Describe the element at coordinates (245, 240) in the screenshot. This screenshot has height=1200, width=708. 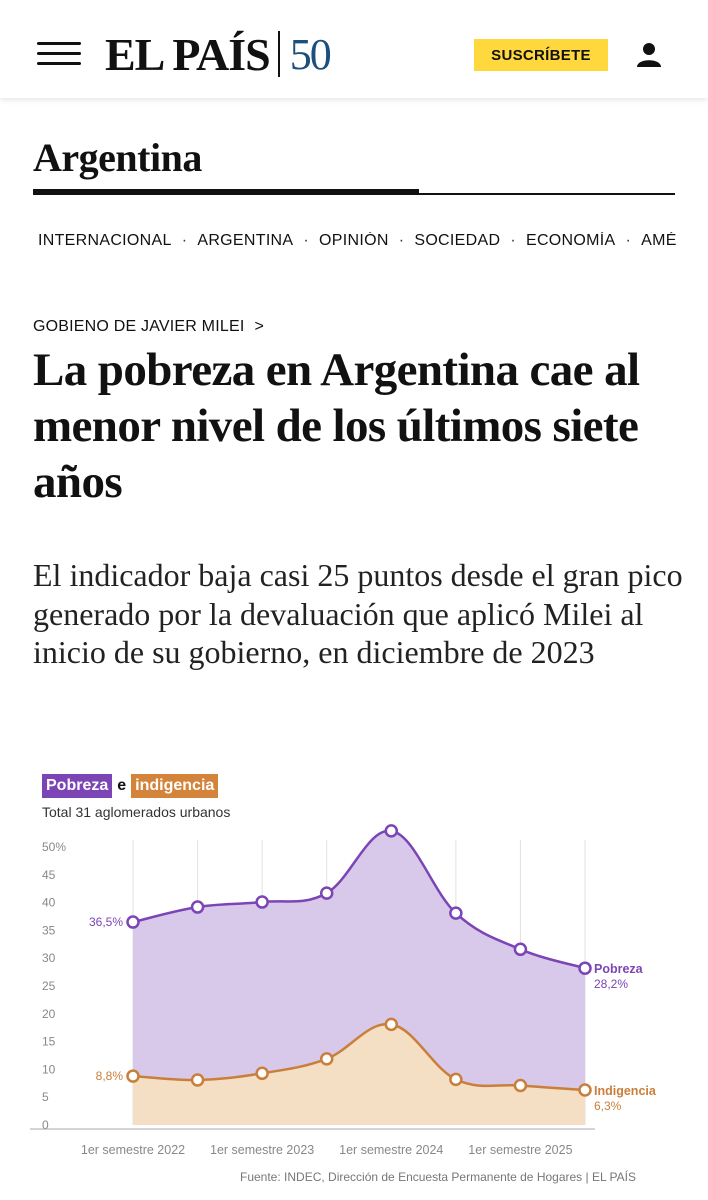
I see `nav-item-argentina: ARGENTINA` at that location.